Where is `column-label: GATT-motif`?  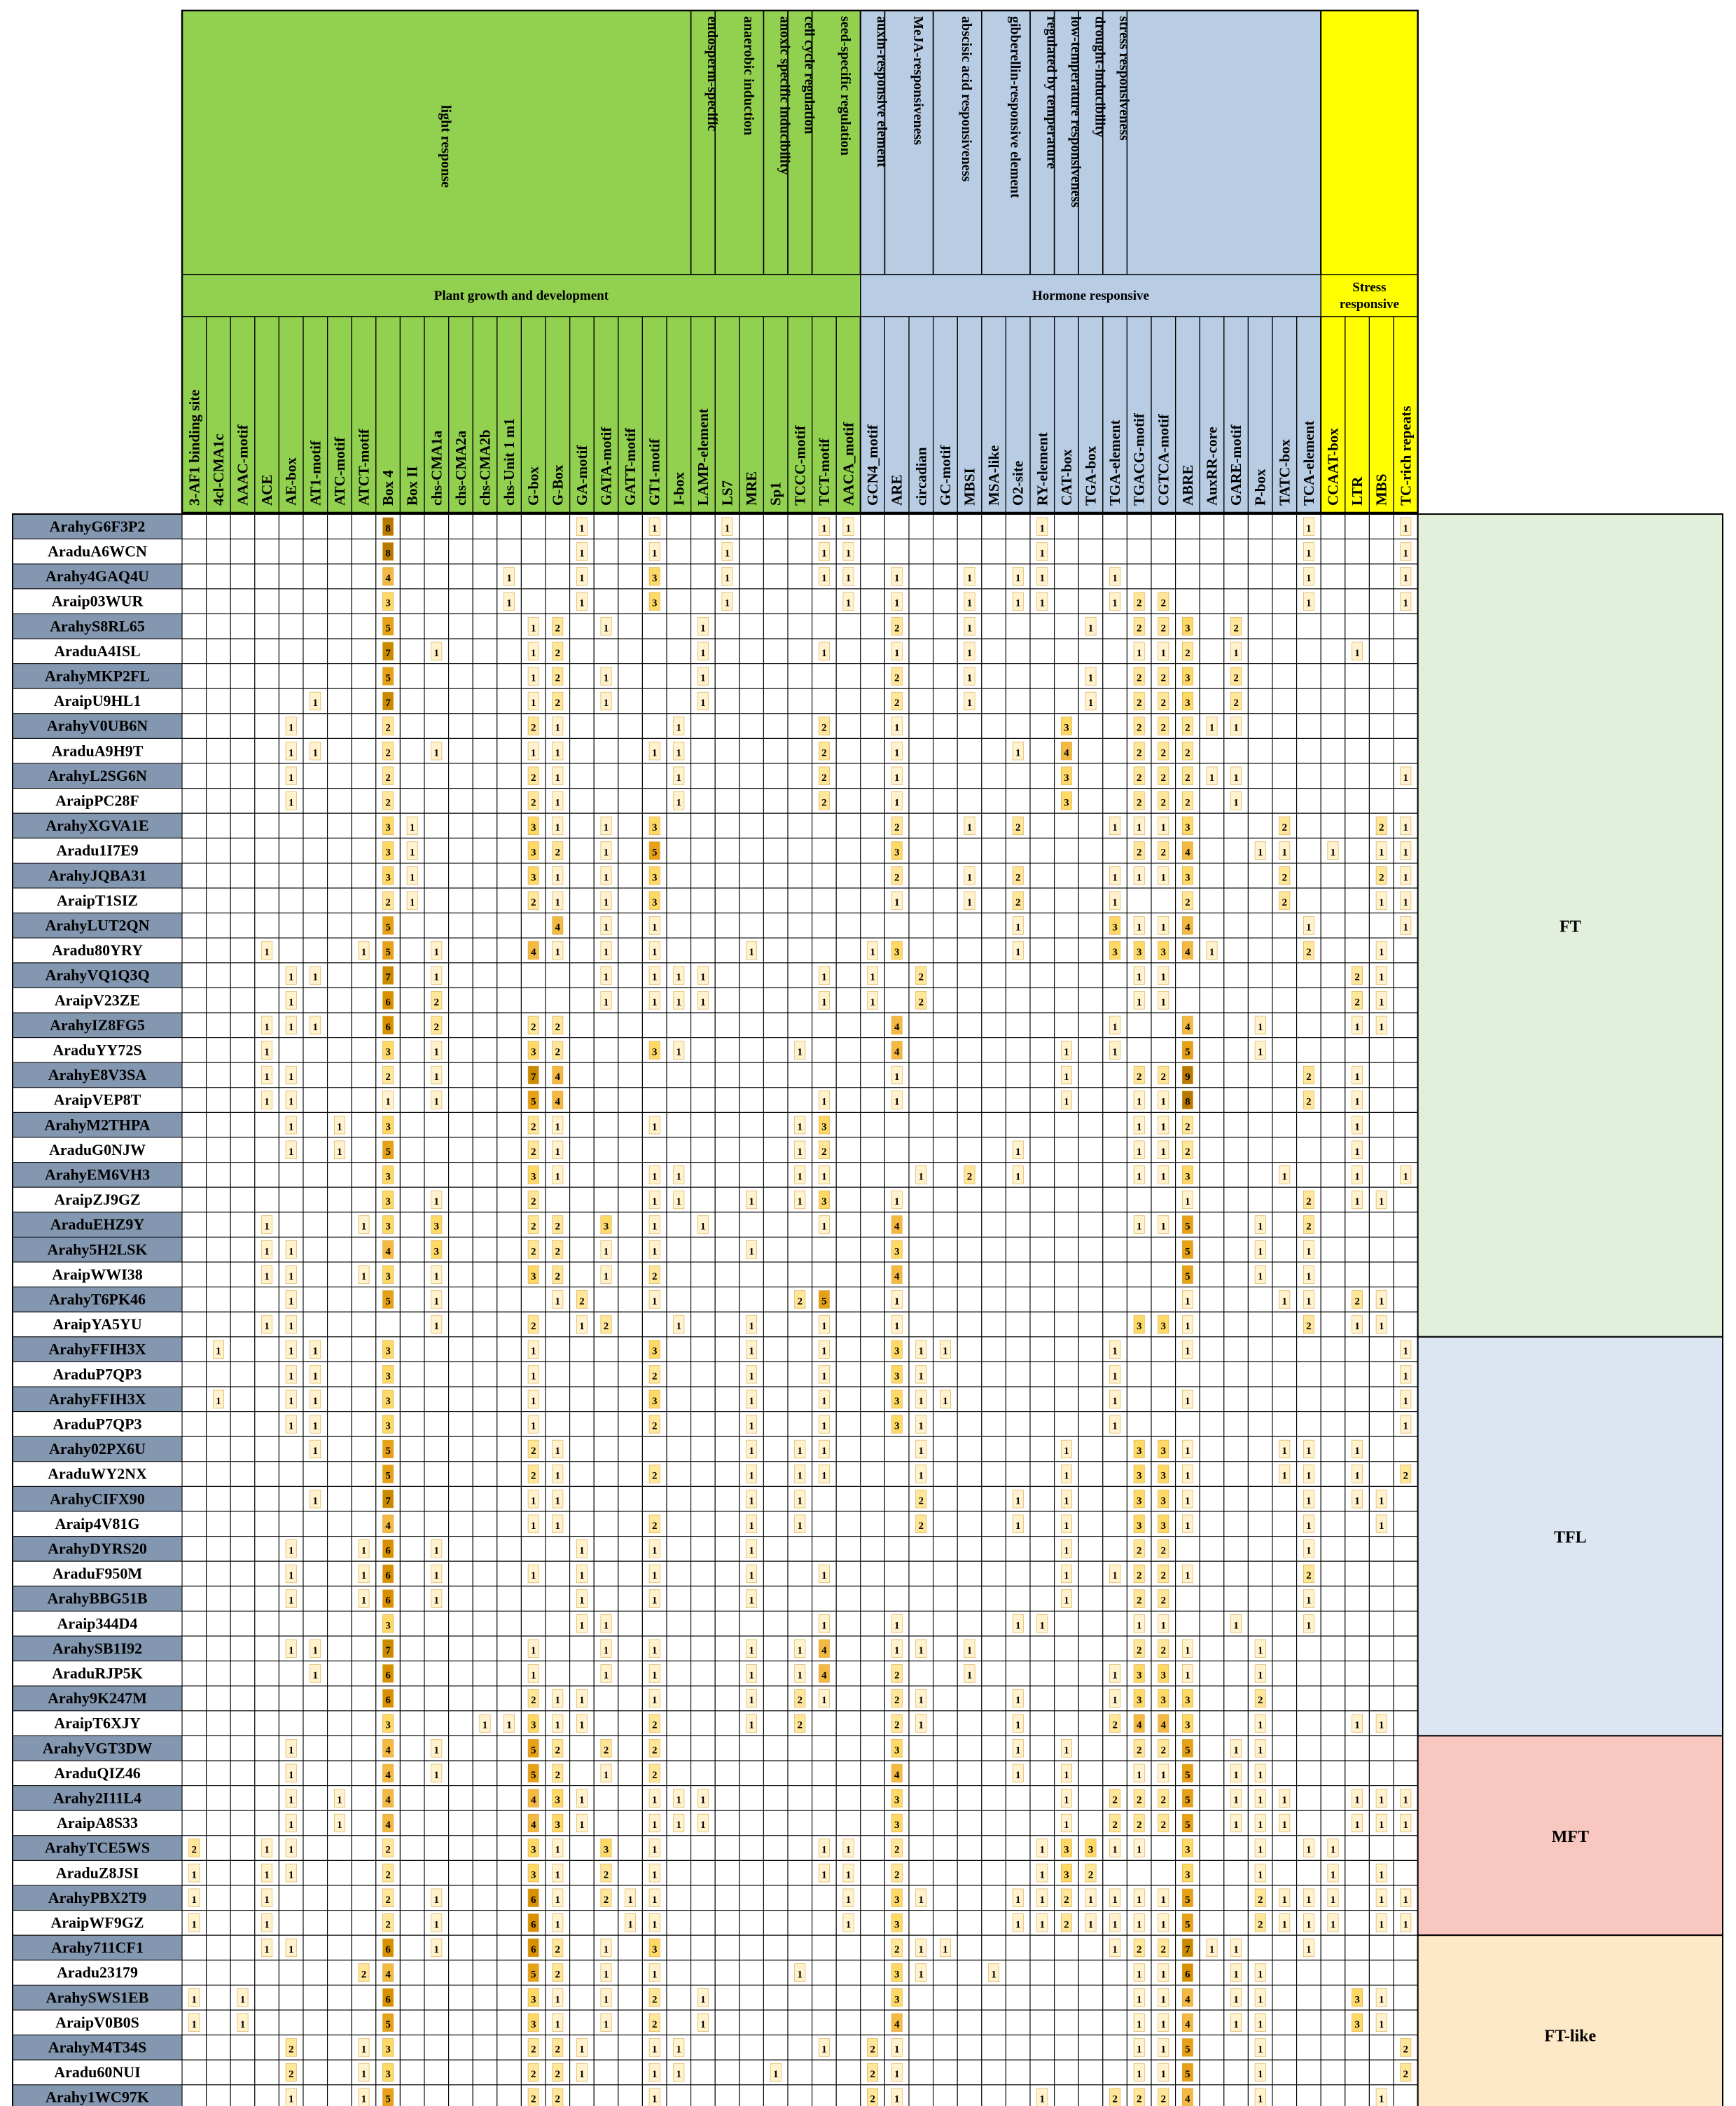
column-label: GATT-motif is located at coordinates (630, 466).